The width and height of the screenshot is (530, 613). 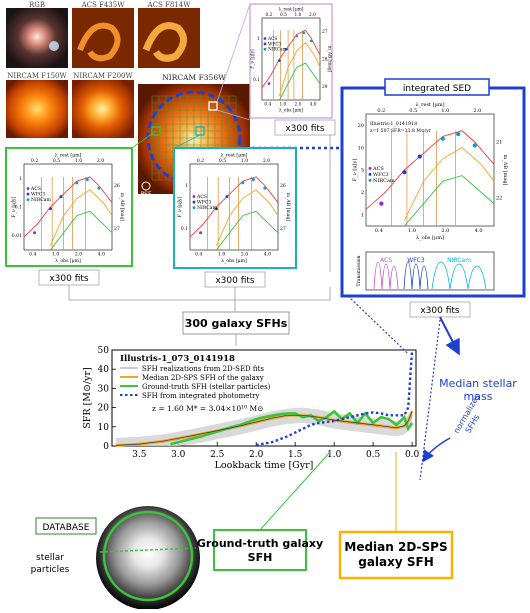 What do you see at coordinates (378, 275) in the screenshot?
I see `filter-curve` at bounding box center [378, 275].